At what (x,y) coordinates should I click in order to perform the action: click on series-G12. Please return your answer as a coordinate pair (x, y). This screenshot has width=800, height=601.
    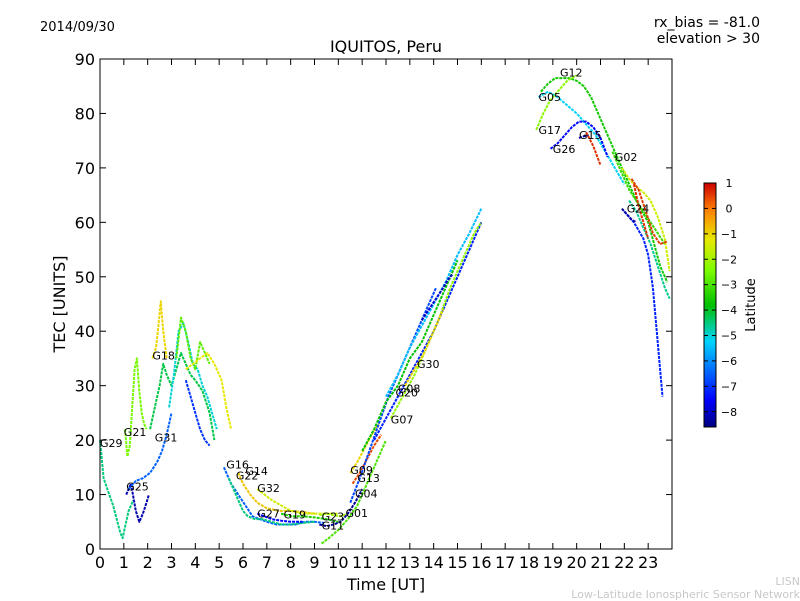
    Looking at the image, I should click on (604, 180).